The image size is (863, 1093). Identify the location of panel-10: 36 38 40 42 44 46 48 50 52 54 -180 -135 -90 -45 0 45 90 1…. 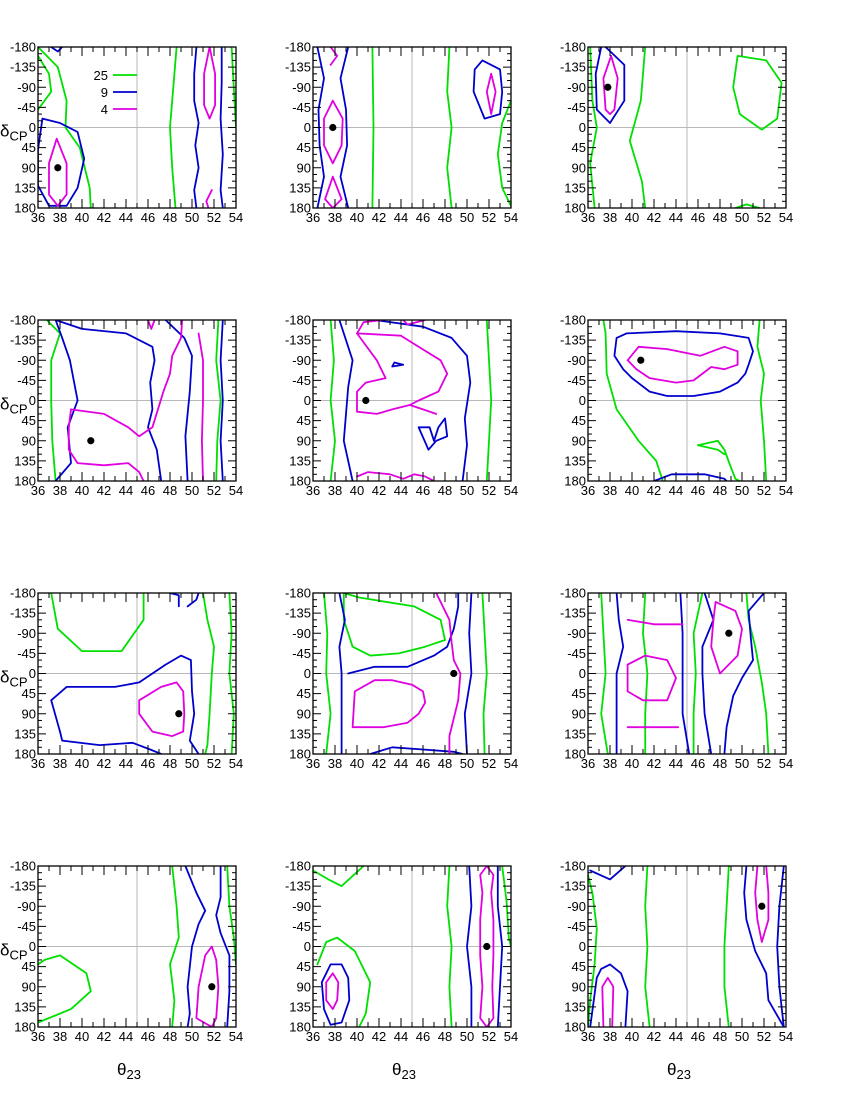
(121, 952).